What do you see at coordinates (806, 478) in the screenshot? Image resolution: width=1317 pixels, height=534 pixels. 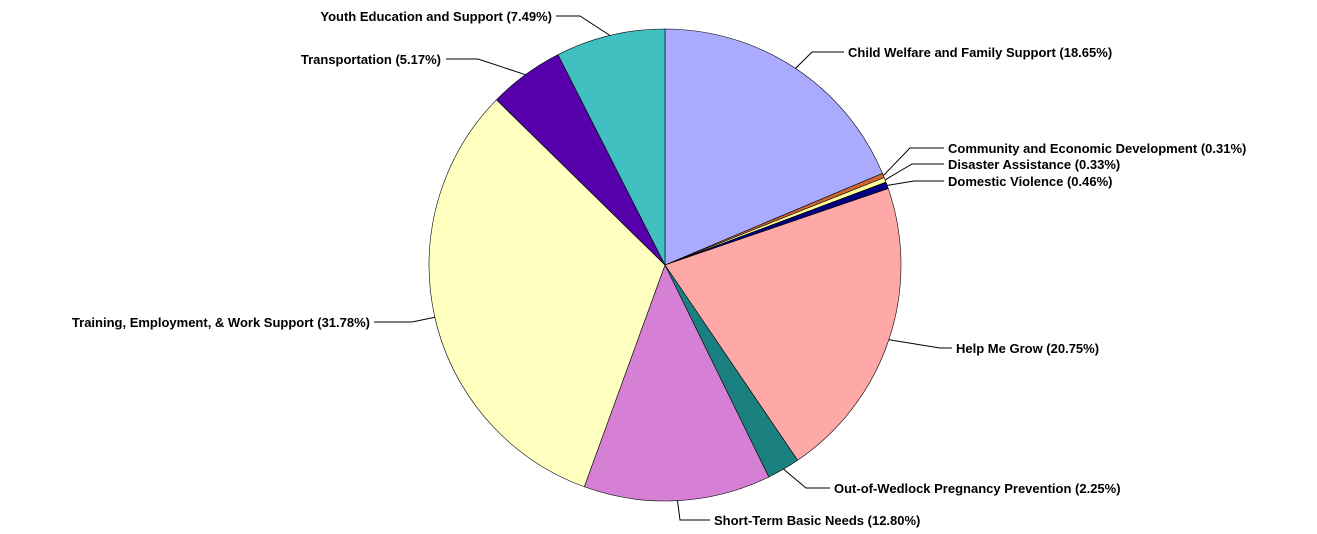 I see `leader-line-out-of-wedlock` at bounding box center [806, 478].